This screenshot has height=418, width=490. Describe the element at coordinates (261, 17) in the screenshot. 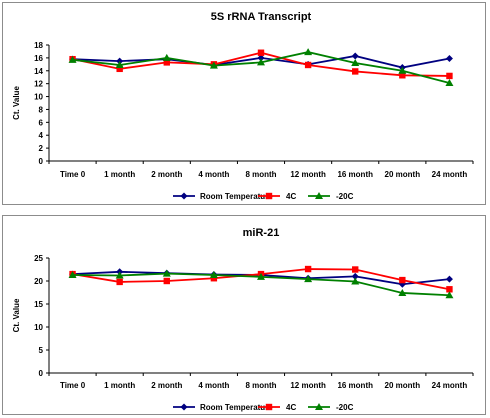

I see `chart-title: 5S rRNA Transcript` at that location.